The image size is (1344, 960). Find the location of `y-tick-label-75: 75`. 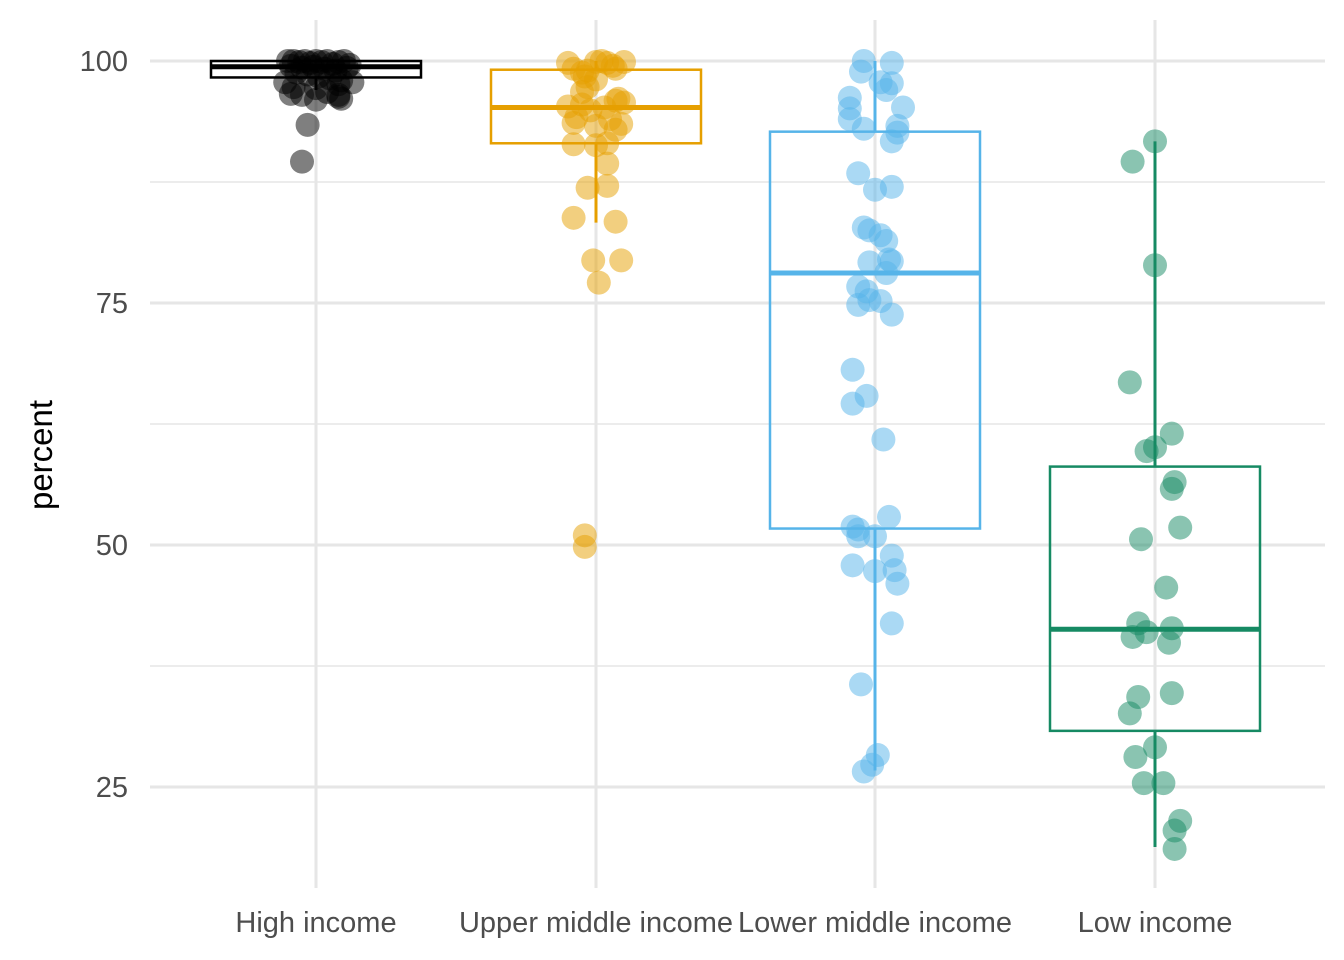

y-tick-label-75: 75 is located at coordinates (112, 304).